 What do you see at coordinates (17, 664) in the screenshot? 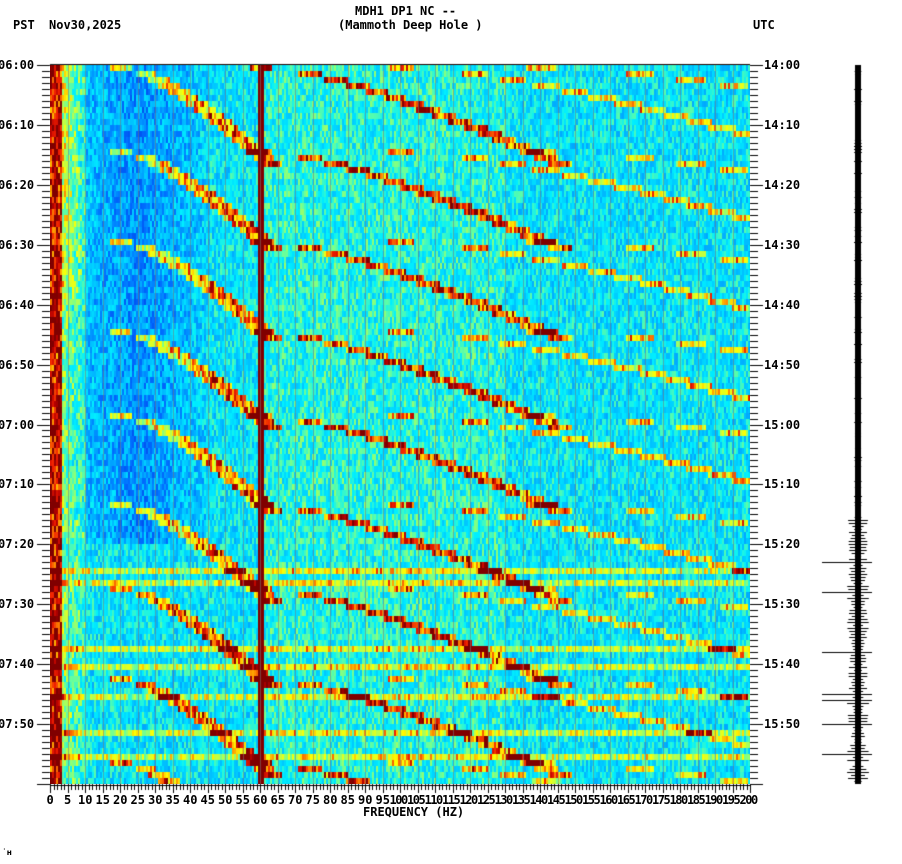
I see `y-tick-left: 07:40` at bounding box center [17, 664].